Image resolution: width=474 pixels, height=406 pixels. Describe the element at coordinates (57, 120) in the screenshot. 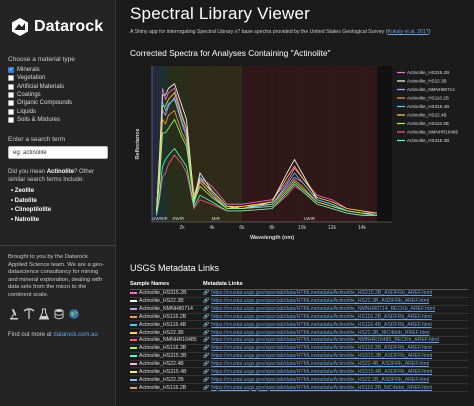

I see `material-checkbox-row: Soils & Mixtures` at that location.